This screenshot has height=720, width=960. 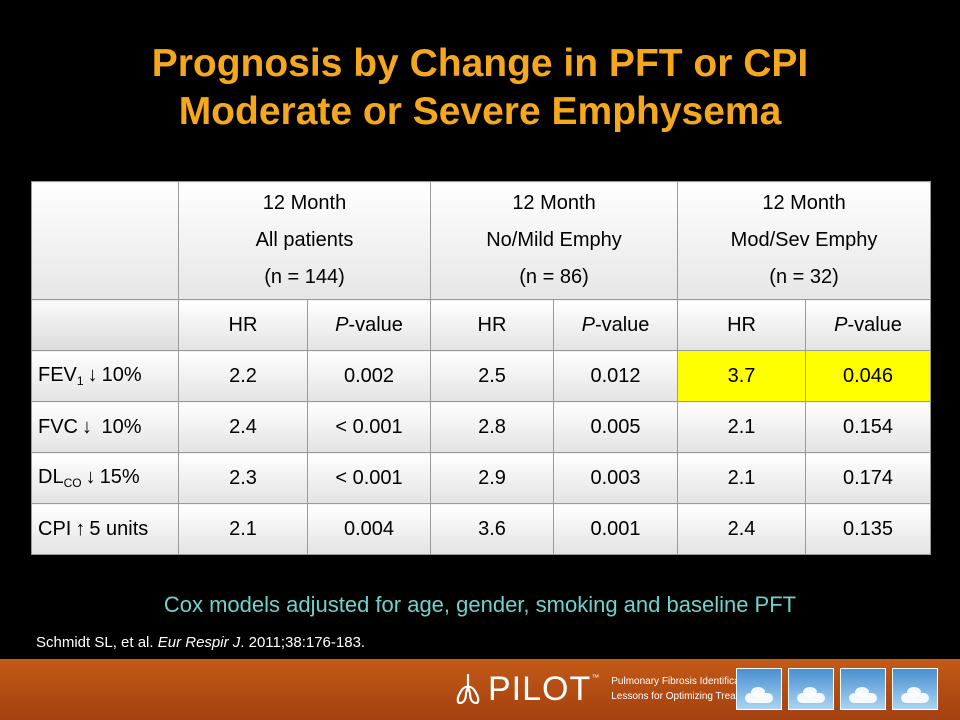 I want to click on title-line-1: Prognosis by Change in PFT or CPI, so click(x=480, y=63).